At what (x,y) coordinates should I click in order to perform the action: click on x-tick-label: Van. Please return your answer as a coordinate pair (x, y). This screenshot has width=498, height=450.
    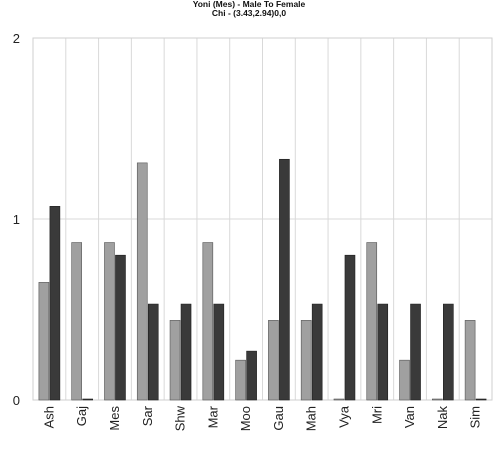
    Looking at the image, I should click on (409, 417).